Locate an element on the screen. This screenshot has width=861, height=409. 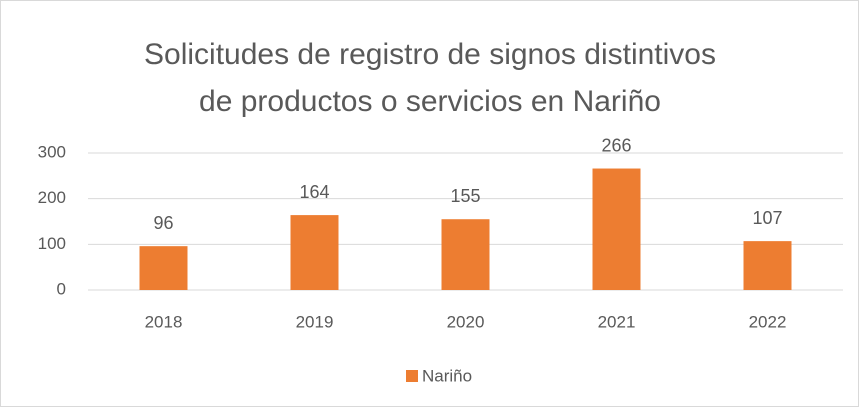
x-tick-label: 2022 is located at coordinates (768, 321).